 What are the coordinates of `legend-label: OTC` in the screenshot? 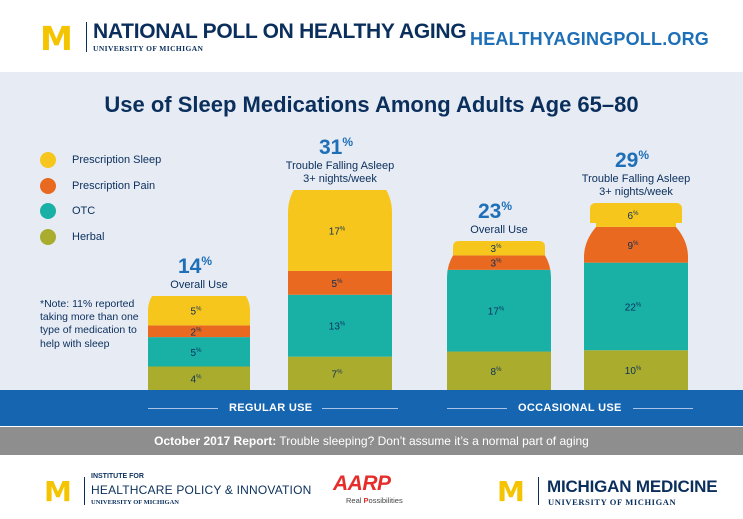 It's located at (84, 211).